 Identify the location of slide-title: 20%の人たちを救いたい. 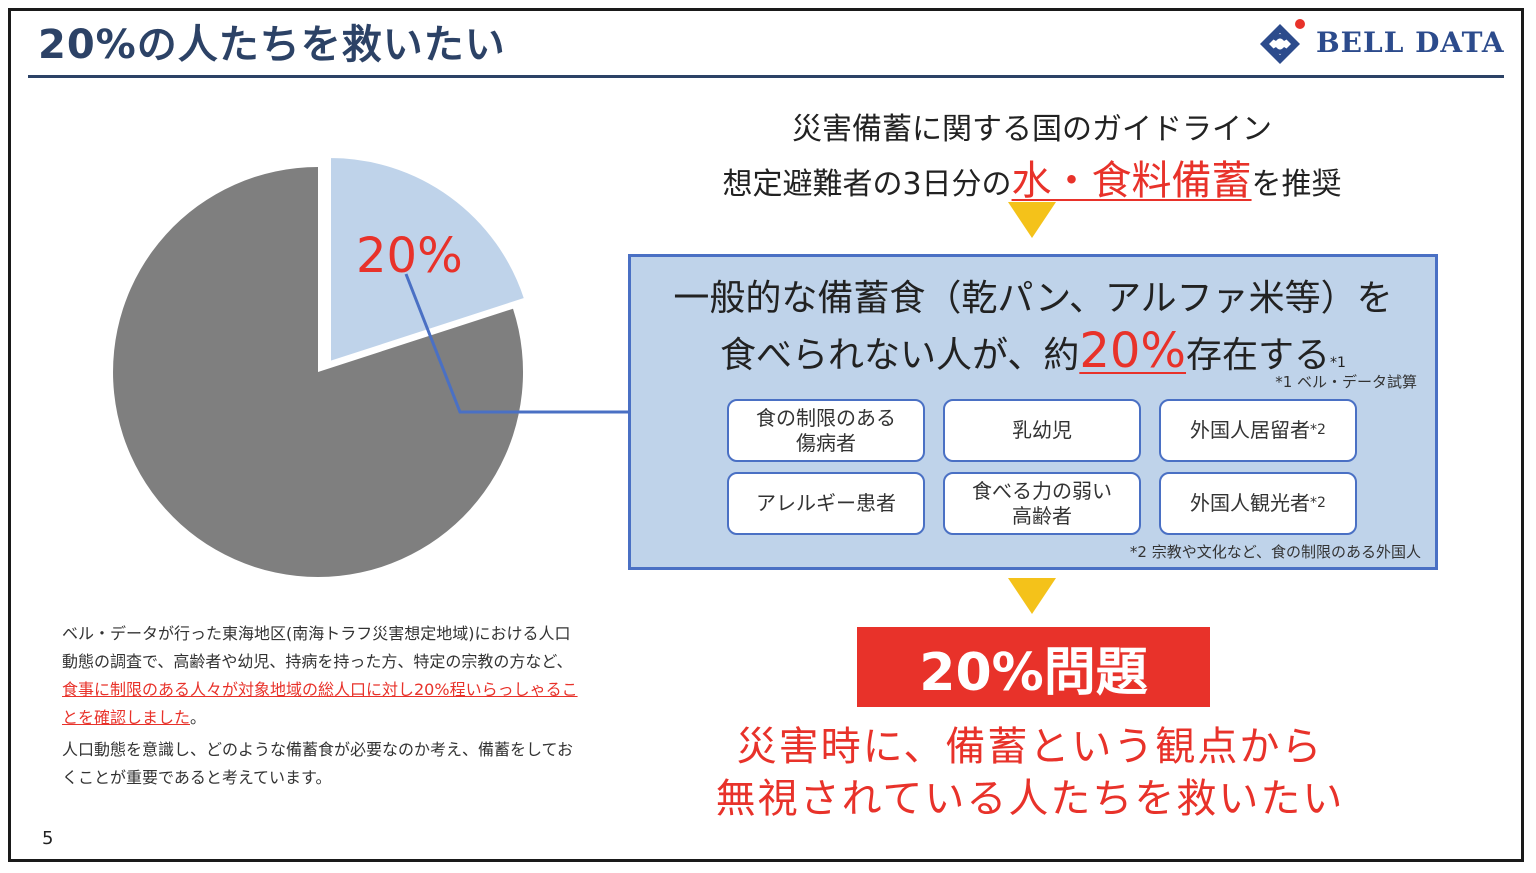
(272, 45).